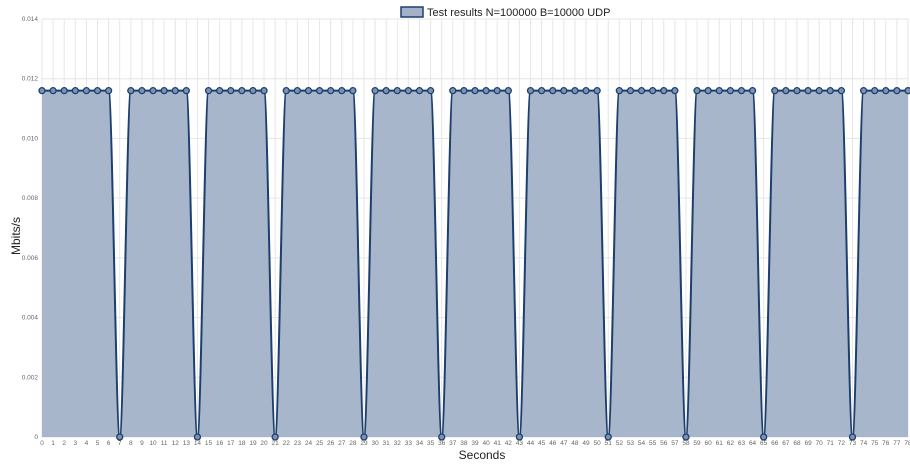  What do you see at coordinates (775, 443) in the screenshot?
I see `x-tick-label: 66` at bounding box center [775, 443].